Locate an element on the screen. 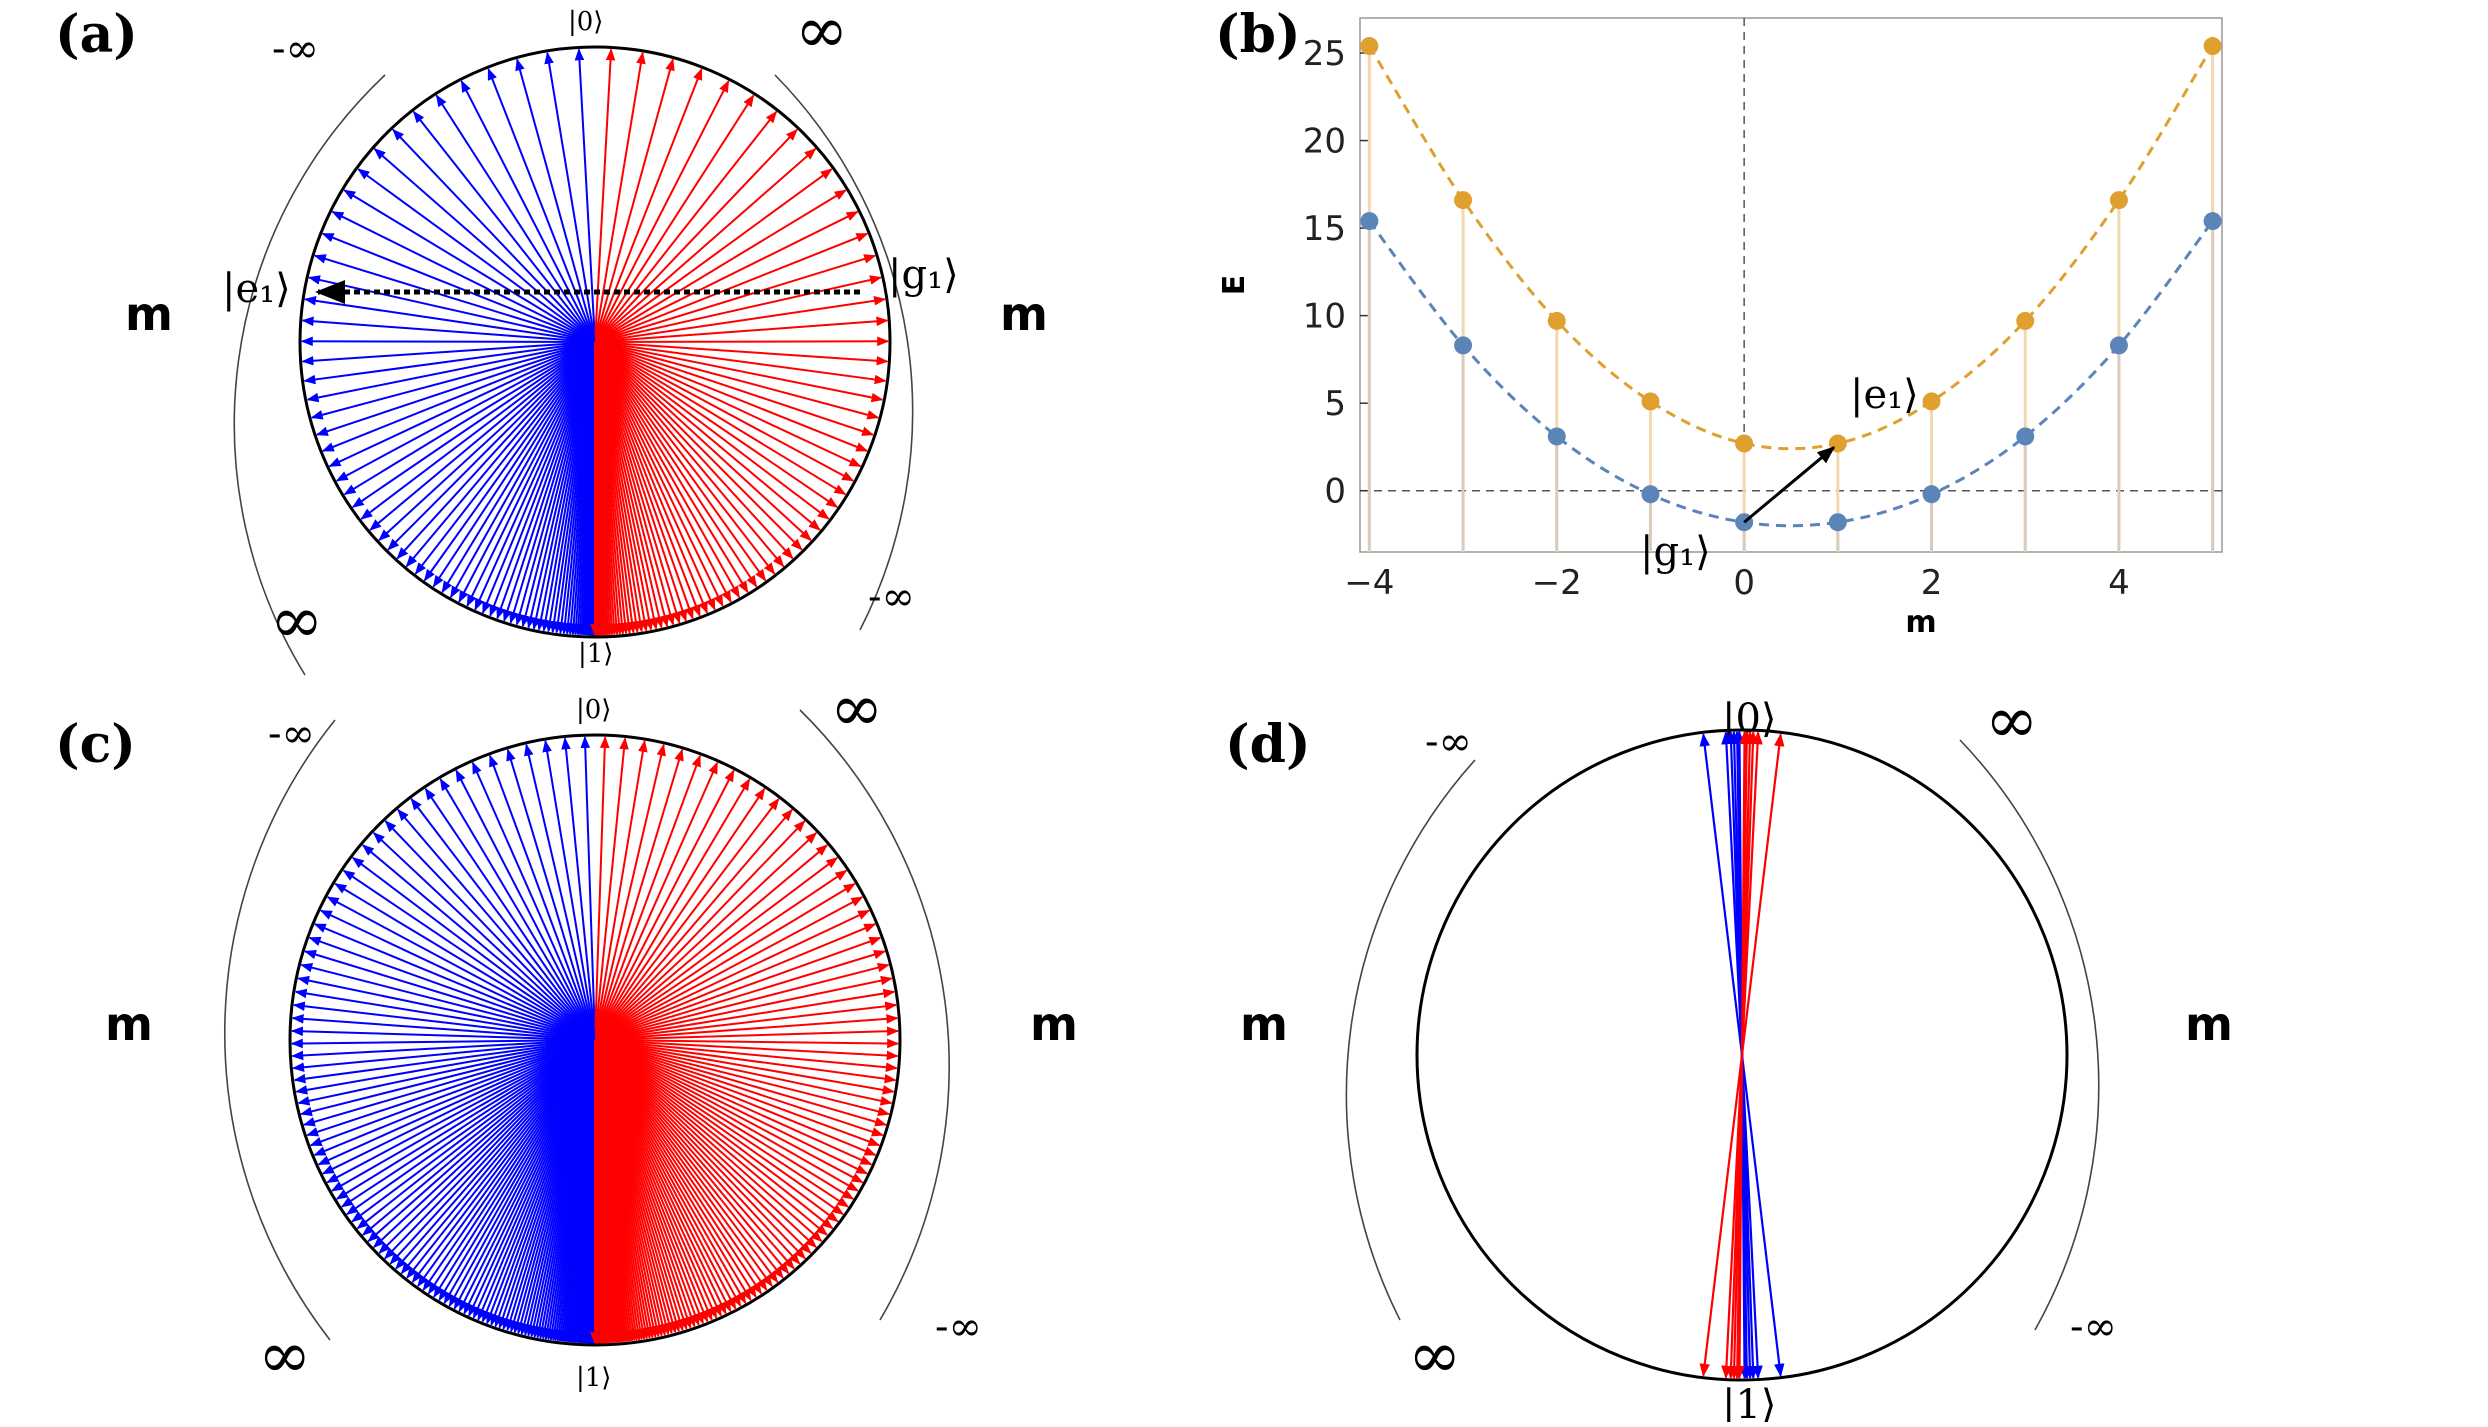 The height and width of the screenshot is (1427, 2488). panel-c-top-right-infinity: ∞ is located at coordinates (856, 709).